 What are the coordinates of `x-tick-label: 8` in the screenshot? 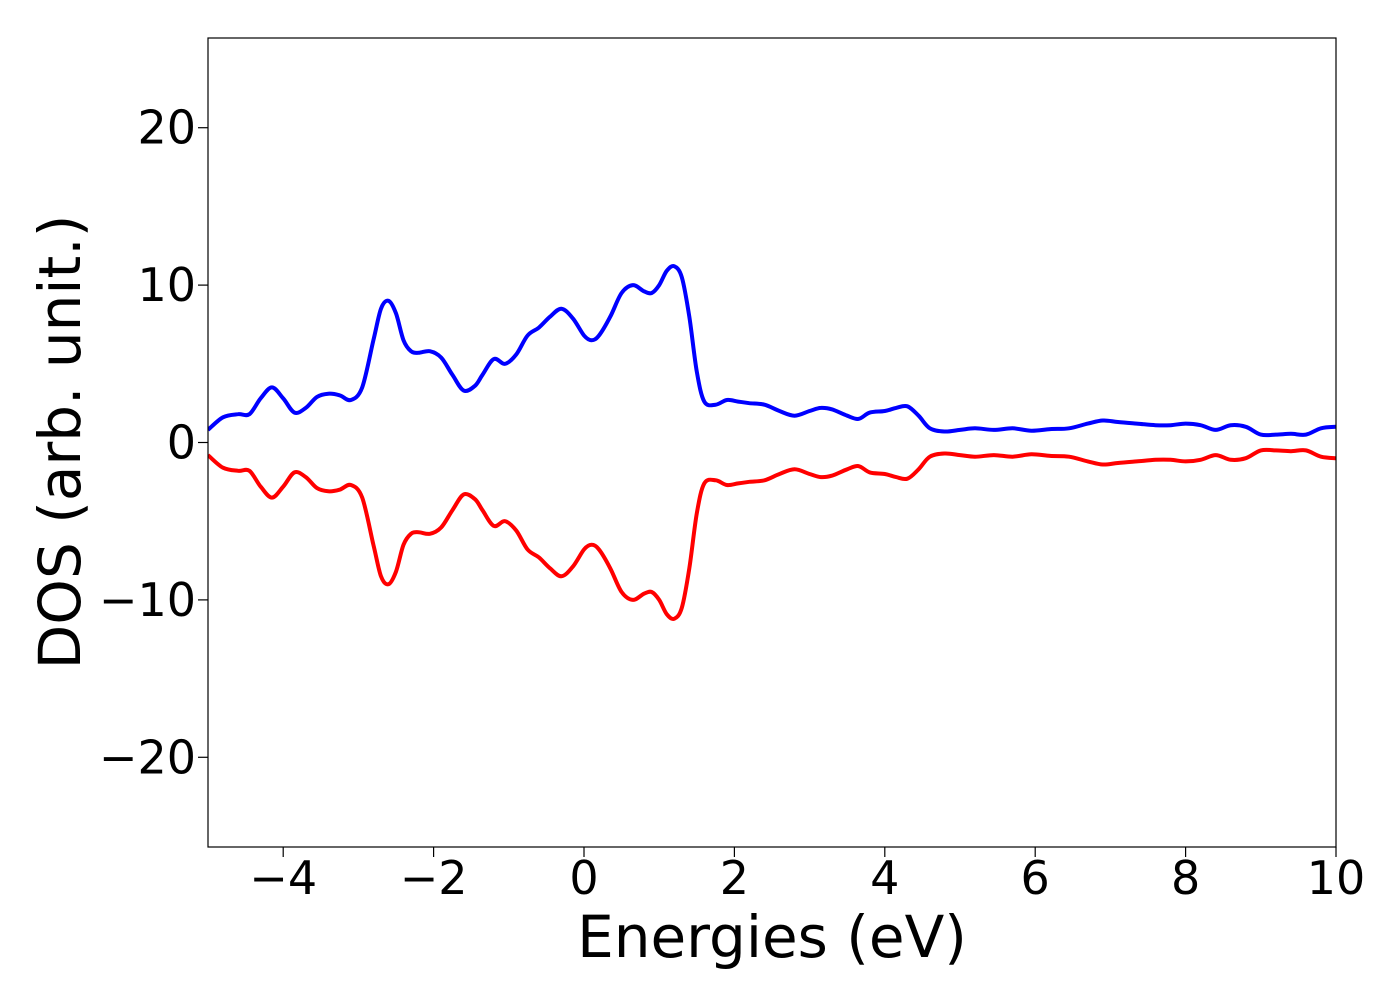 It's located at (1185, 878).